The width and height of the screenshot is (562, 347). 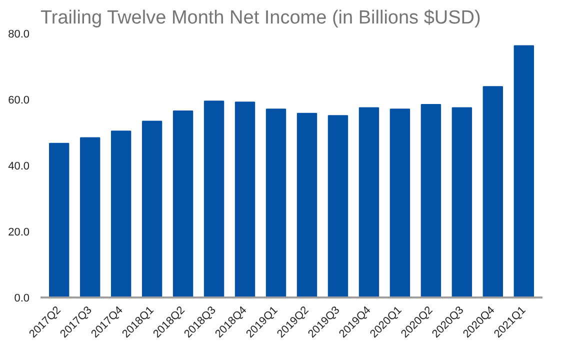 I want to click on y-tick-label: 80.0, so click(x=19, y=34).